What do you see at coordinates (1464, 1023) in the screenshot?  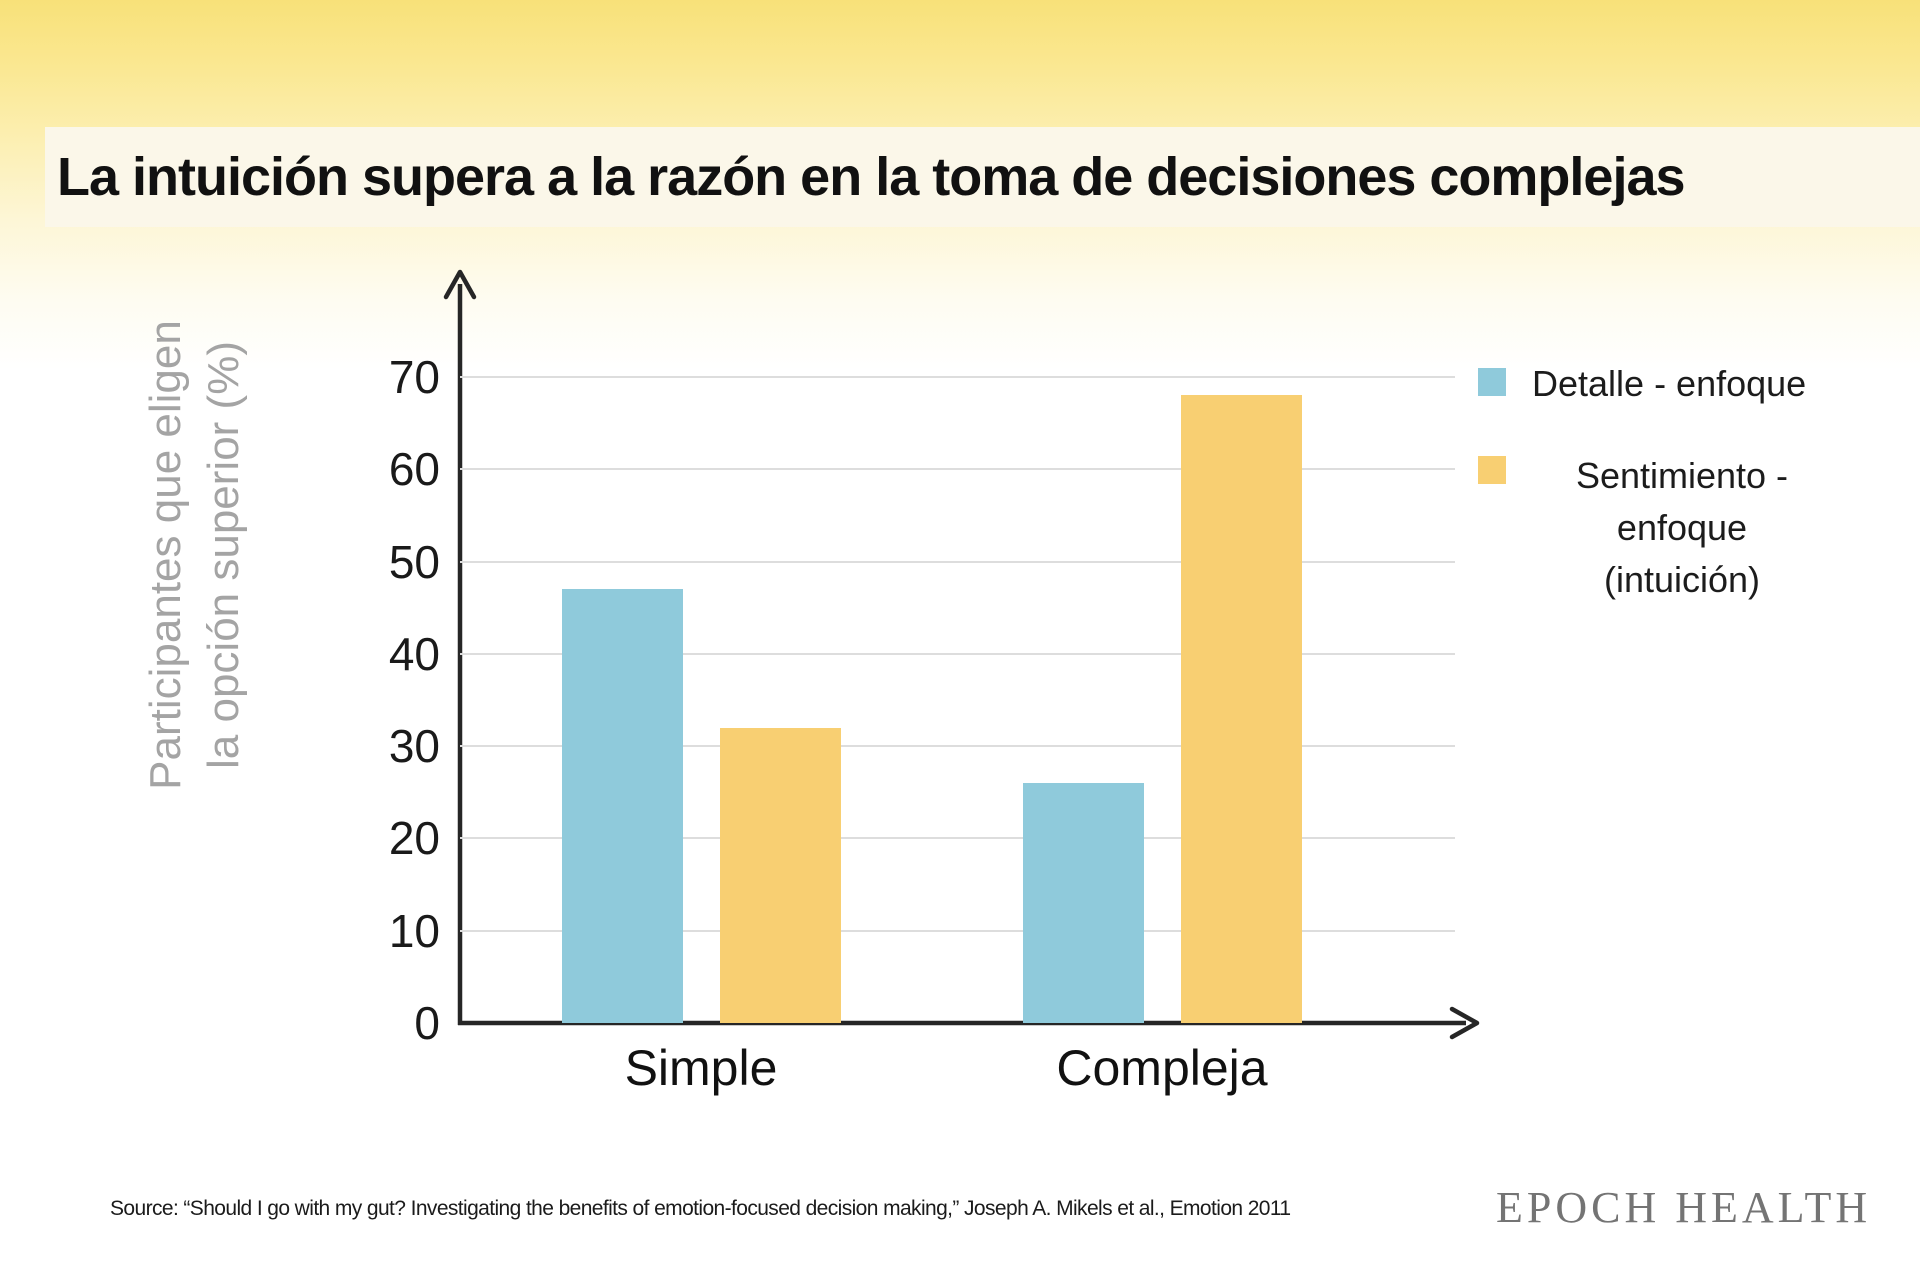 I see `x-axis-arrow-icon` at bounding box center [1464, 1023].